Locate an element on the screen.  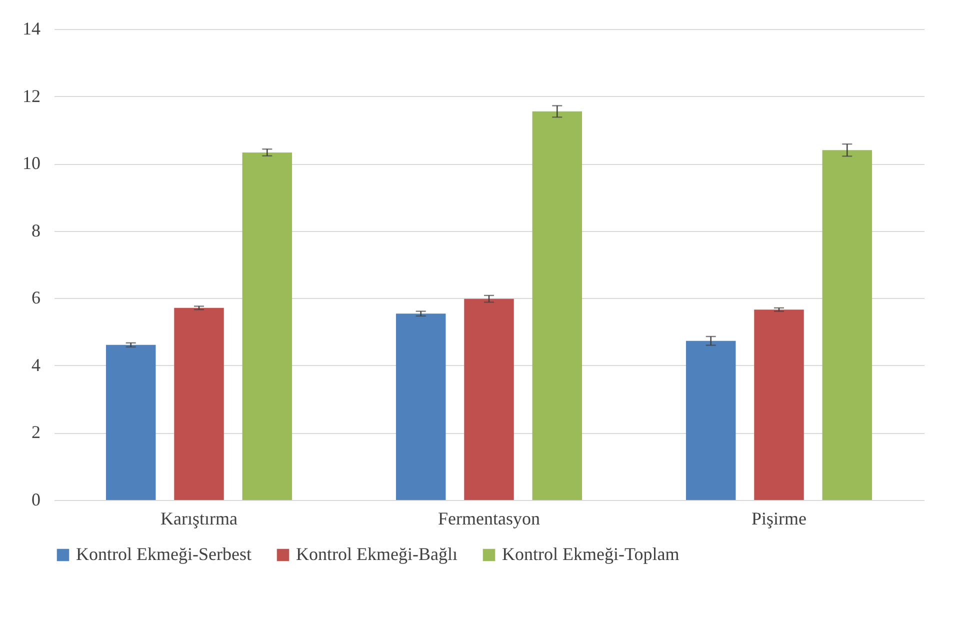
x-tick-label: Fermentasyon is located at coordinates (489, 518).